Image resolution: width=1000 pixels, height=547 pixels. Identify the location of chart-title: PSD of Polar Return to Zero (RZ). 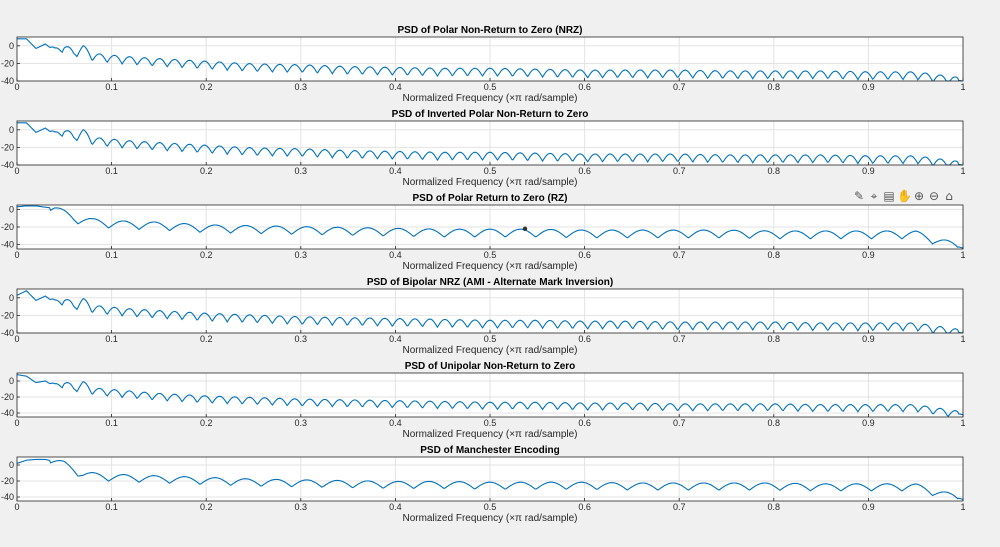
(490, 198).